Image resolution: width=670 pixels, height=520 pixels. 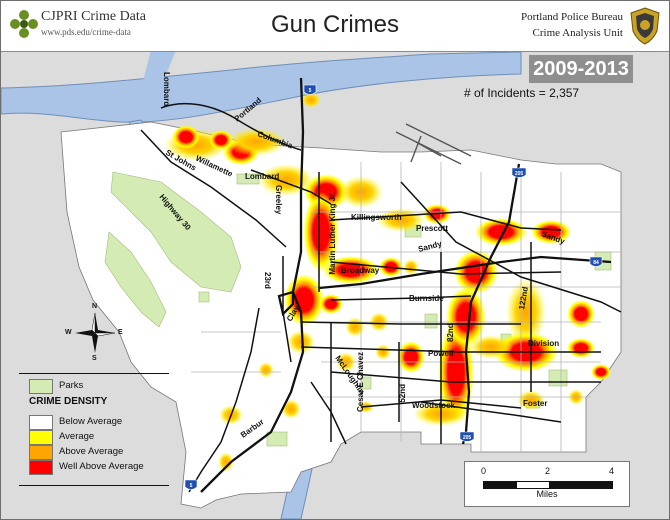 I want to click on shield-i5-north: 5, so click(x=310, y=89).